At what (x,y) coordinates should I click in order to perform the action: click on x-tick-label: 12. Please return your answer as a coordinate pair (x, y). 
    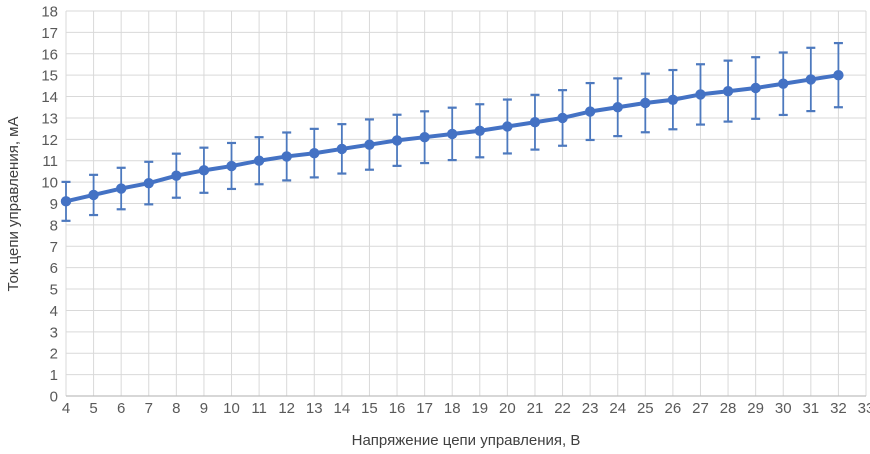
    Looking at the image, I should click on (286, 408).